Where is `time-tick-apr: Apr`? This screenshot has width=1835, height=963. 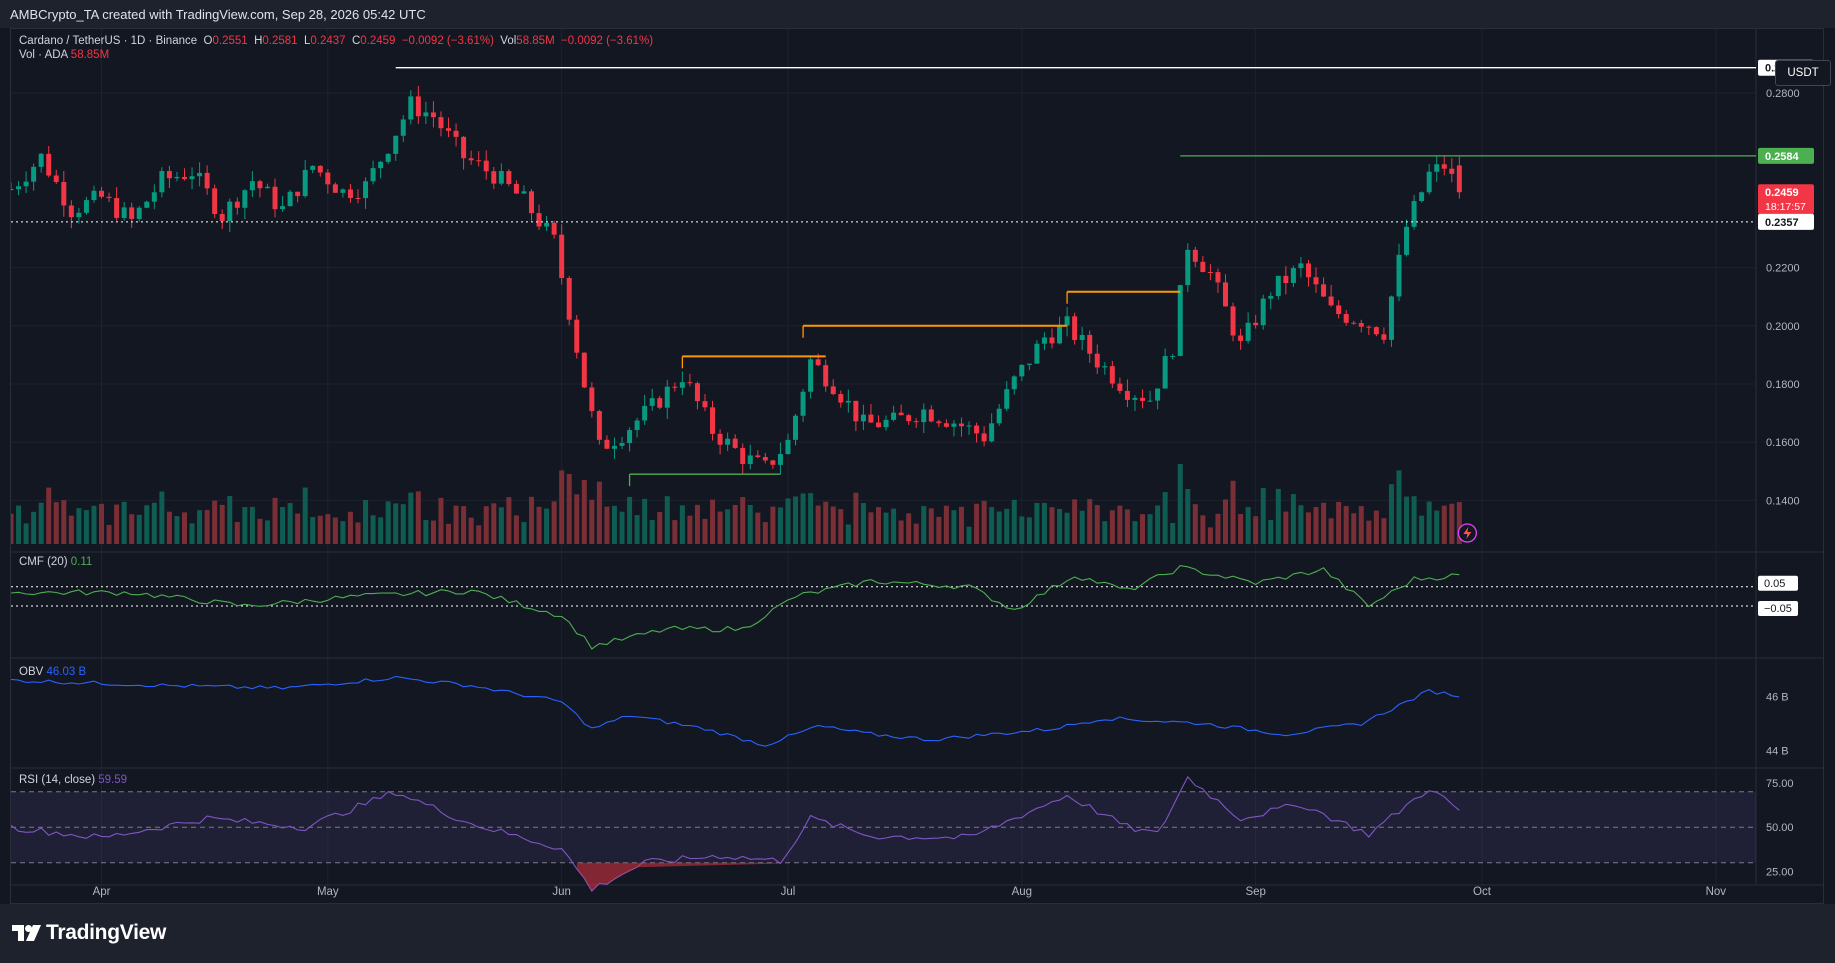
time-tick-apr: Apr is located at coordinates (102, 892).